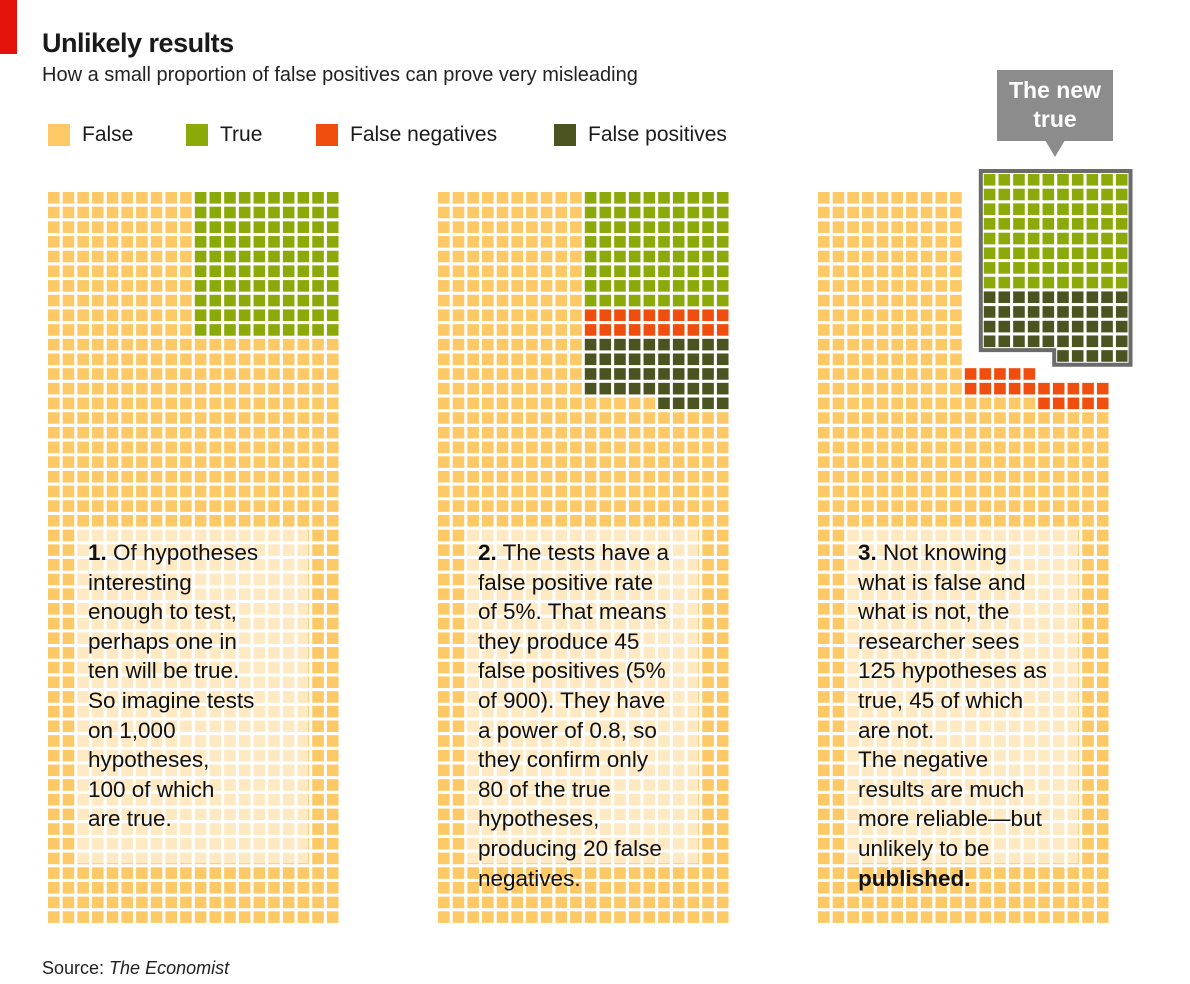 The image size is (1190, 984). I want to click on note-line: hypotheses,, so click(173, 760).